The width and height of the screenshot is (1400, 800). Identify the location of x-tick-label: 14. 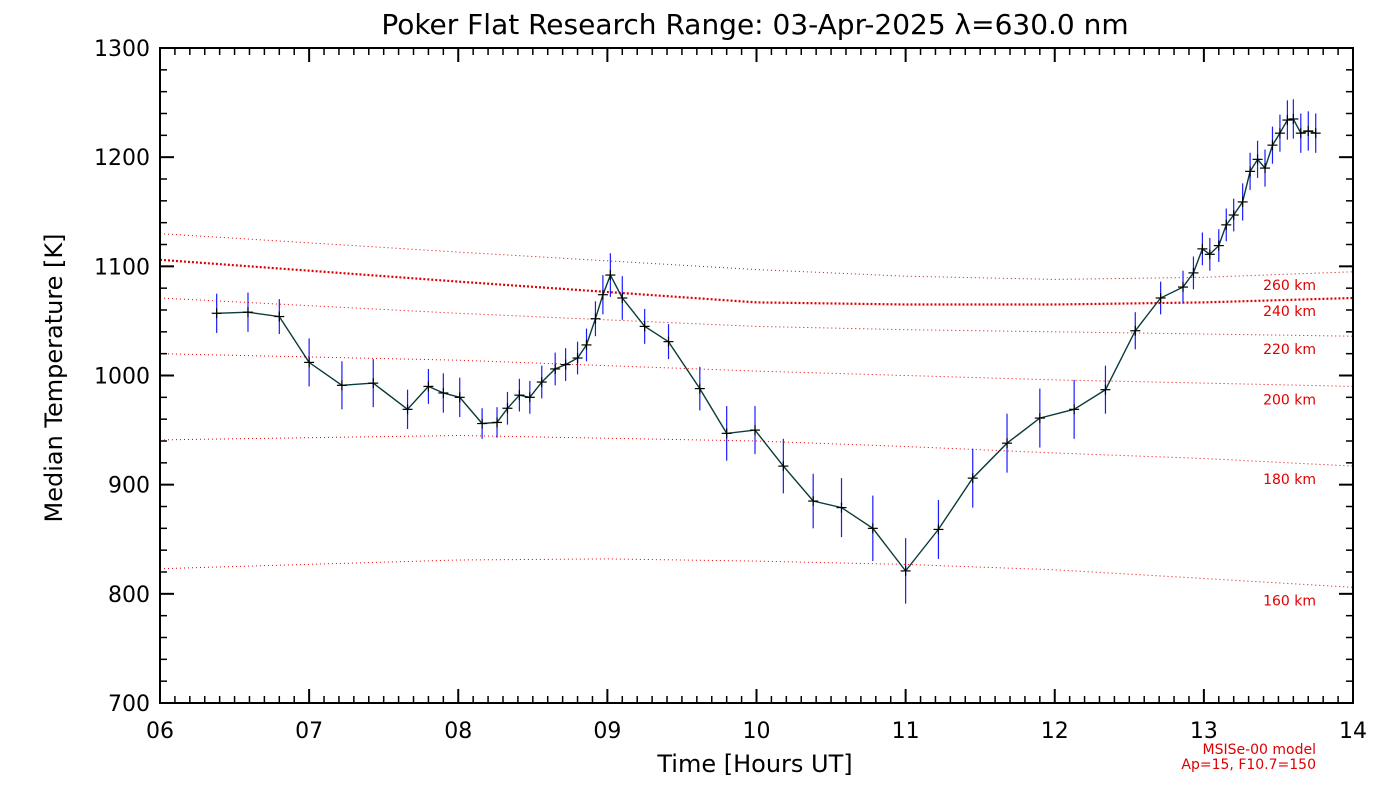
(1353, 731).